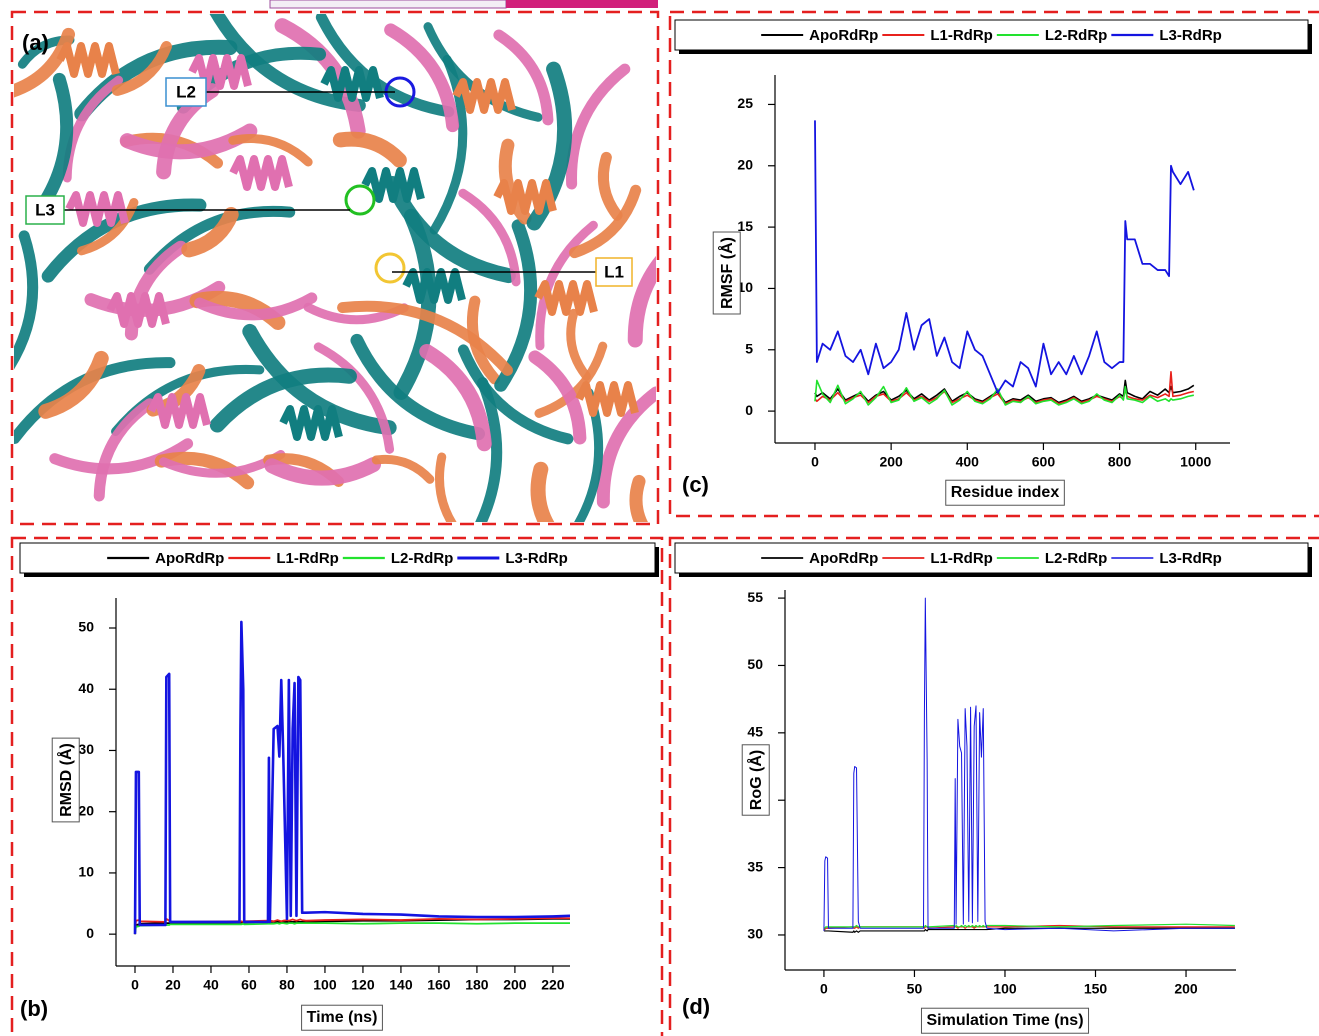 The image size is (1319, 1036). Describe the element at coordinates (749, 348) in the screenshot. I see `y-tick-label: 5` at that location.